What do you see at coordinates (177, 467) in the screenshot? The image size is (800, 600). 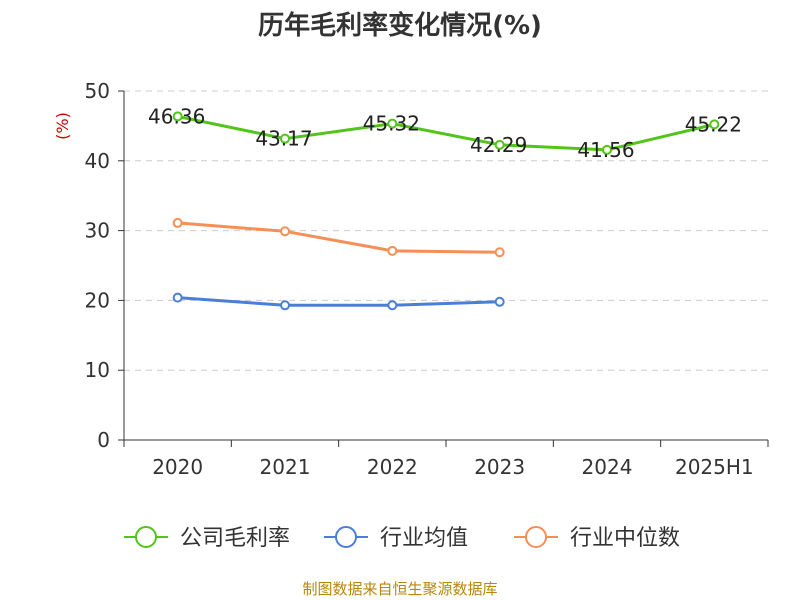 I see `x-tick-label: 2020` at bounding box center [177, 467].